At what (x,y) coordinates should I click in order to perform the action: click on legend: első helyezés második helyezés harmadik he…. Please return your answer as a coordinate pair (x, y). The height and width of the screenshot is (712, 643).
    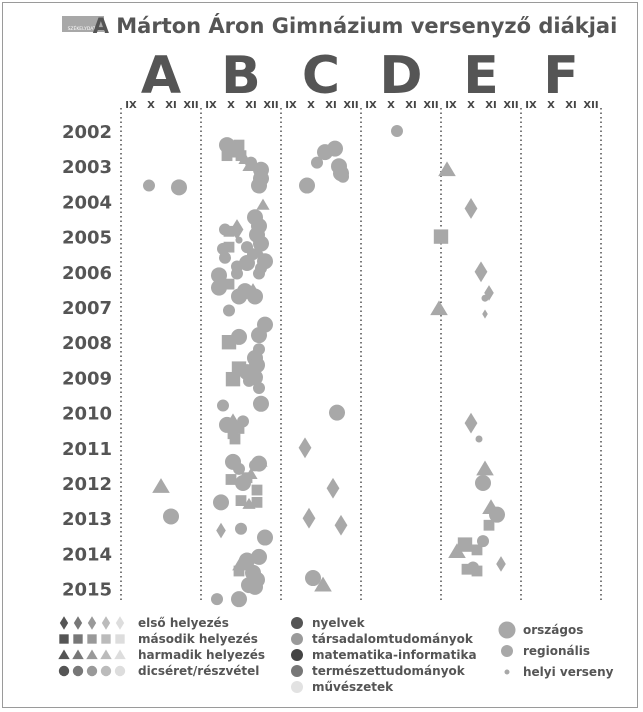
    Looking at the image, I should click on (336, 655).